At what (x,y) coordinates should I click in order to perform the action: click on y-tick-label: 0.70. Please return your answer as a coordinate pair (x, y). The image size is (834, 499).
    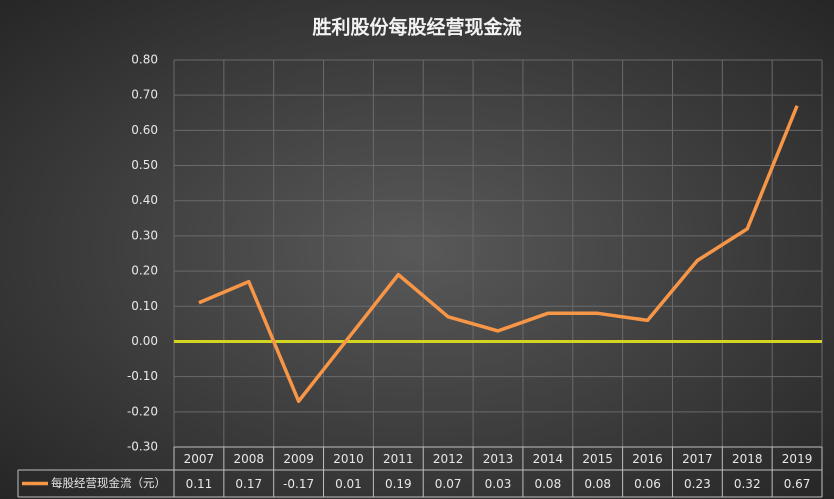
    Looking at the image, I should click on (144, 95).